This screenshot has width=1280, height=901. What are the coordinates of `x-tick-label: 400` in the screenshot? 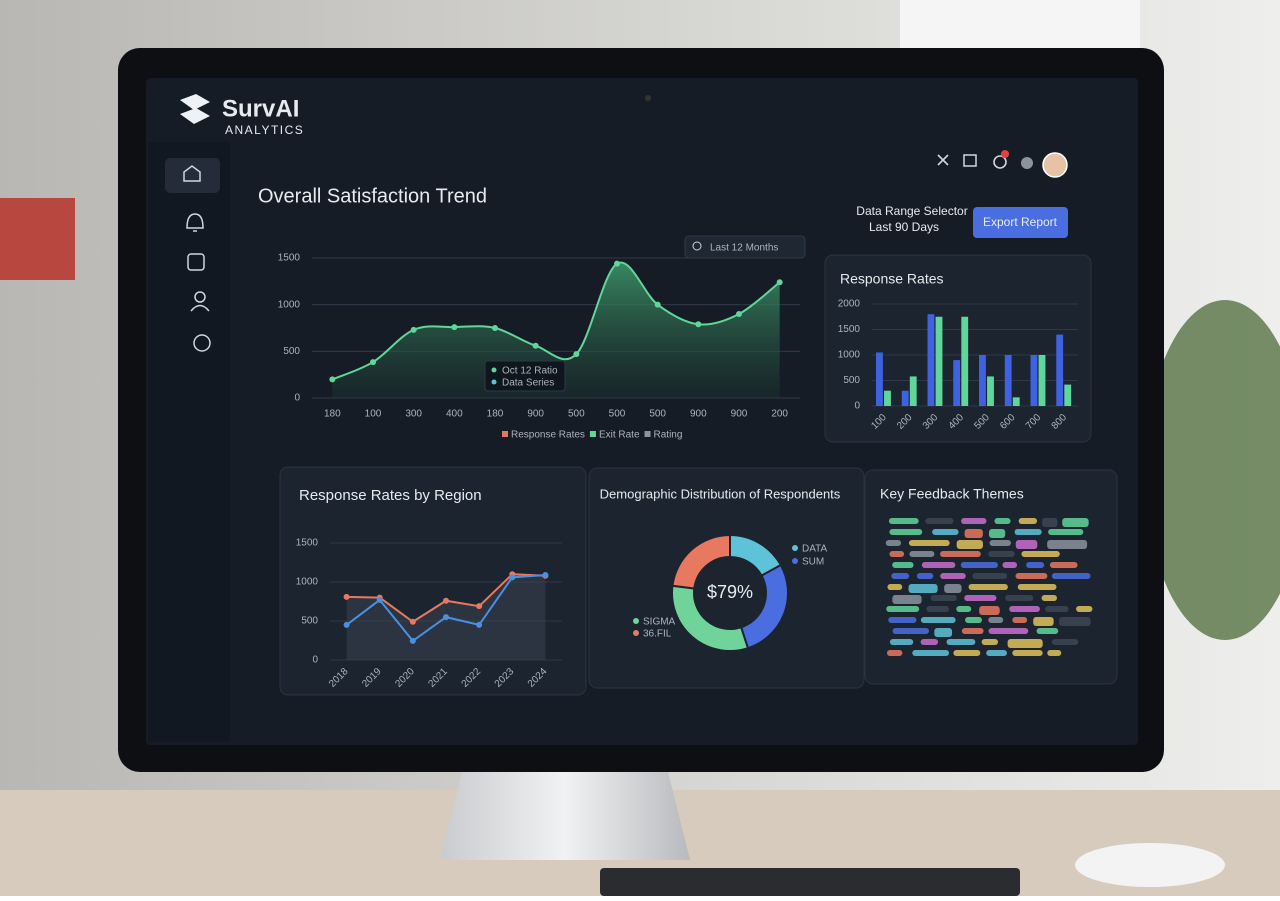 It's located at (454, 414).